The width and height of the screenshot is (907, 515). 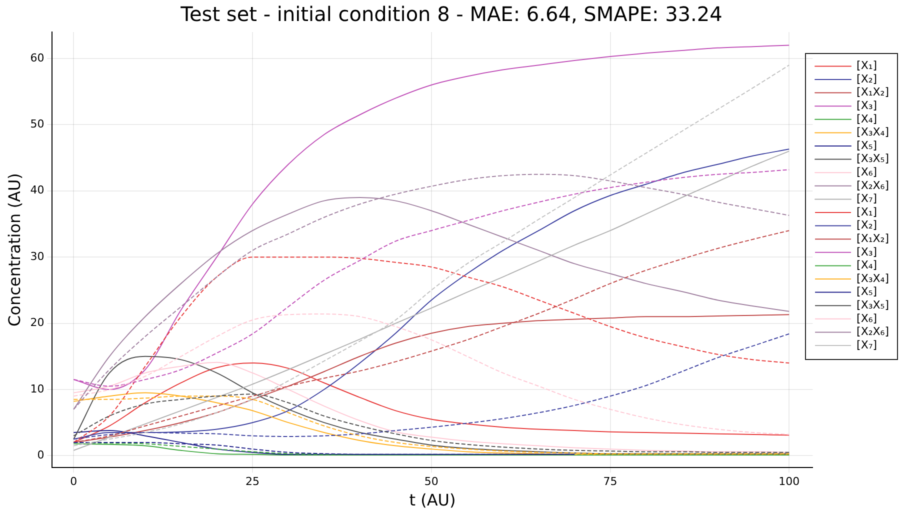 What do you see at coordinates (37, 256) in the screenshot?
I see `y-tick-label: 30` at bounding box center [37, 256].